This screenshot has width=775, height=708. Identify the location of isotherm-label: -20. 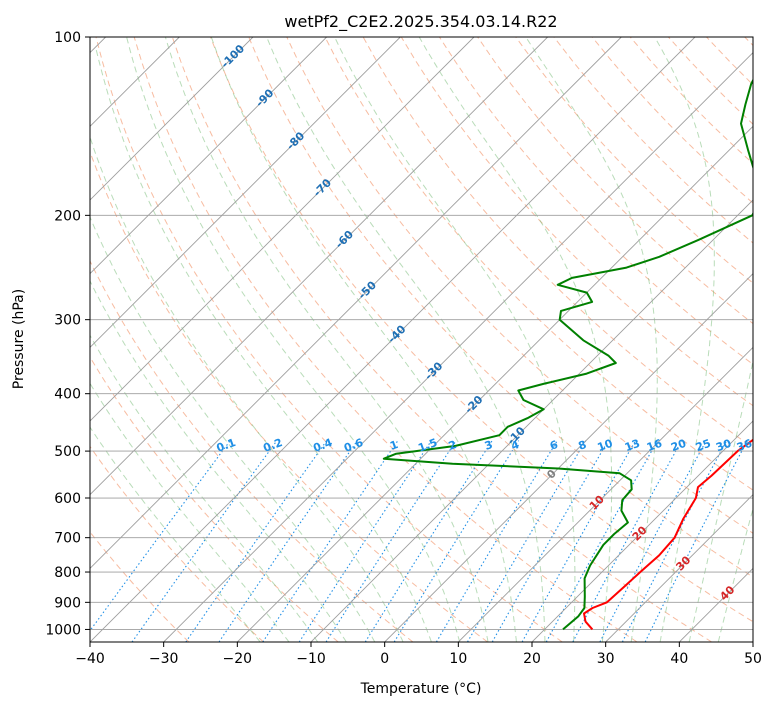
(473, 404).